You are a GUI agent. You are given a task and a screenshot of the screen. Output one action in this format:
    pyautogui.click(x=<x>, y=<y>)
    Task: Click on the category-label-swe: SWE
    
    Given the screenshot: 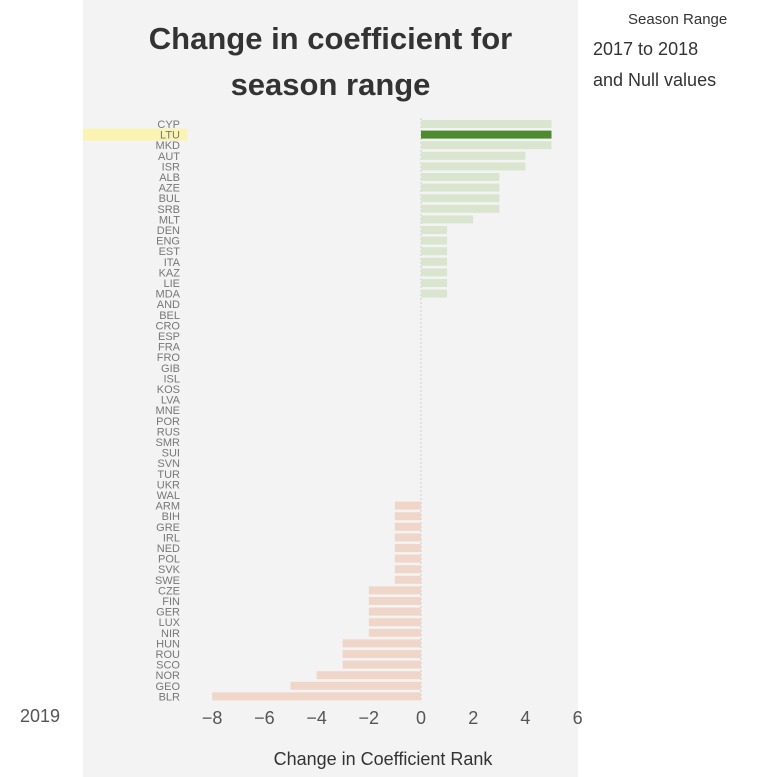 What is the action you would take?
    pyautogui.click(x=167, y=581)
    